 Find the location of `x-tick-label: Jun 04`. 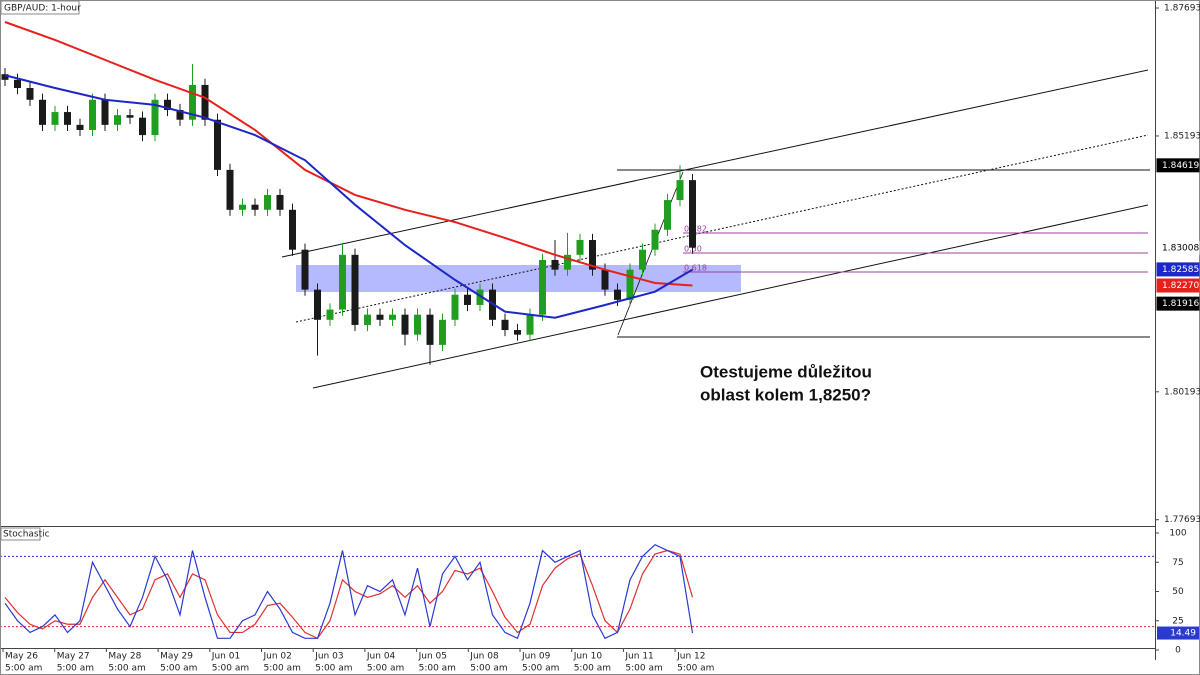

x-tick-label: Jun 04 is located at coordinates (381, 657).